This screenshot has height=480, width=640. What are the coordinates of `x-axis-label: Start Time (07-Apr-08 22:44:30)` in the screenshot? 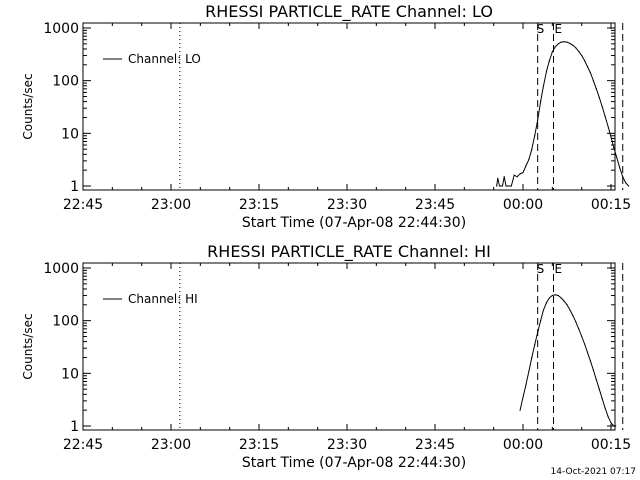 It's located at (354, 463).